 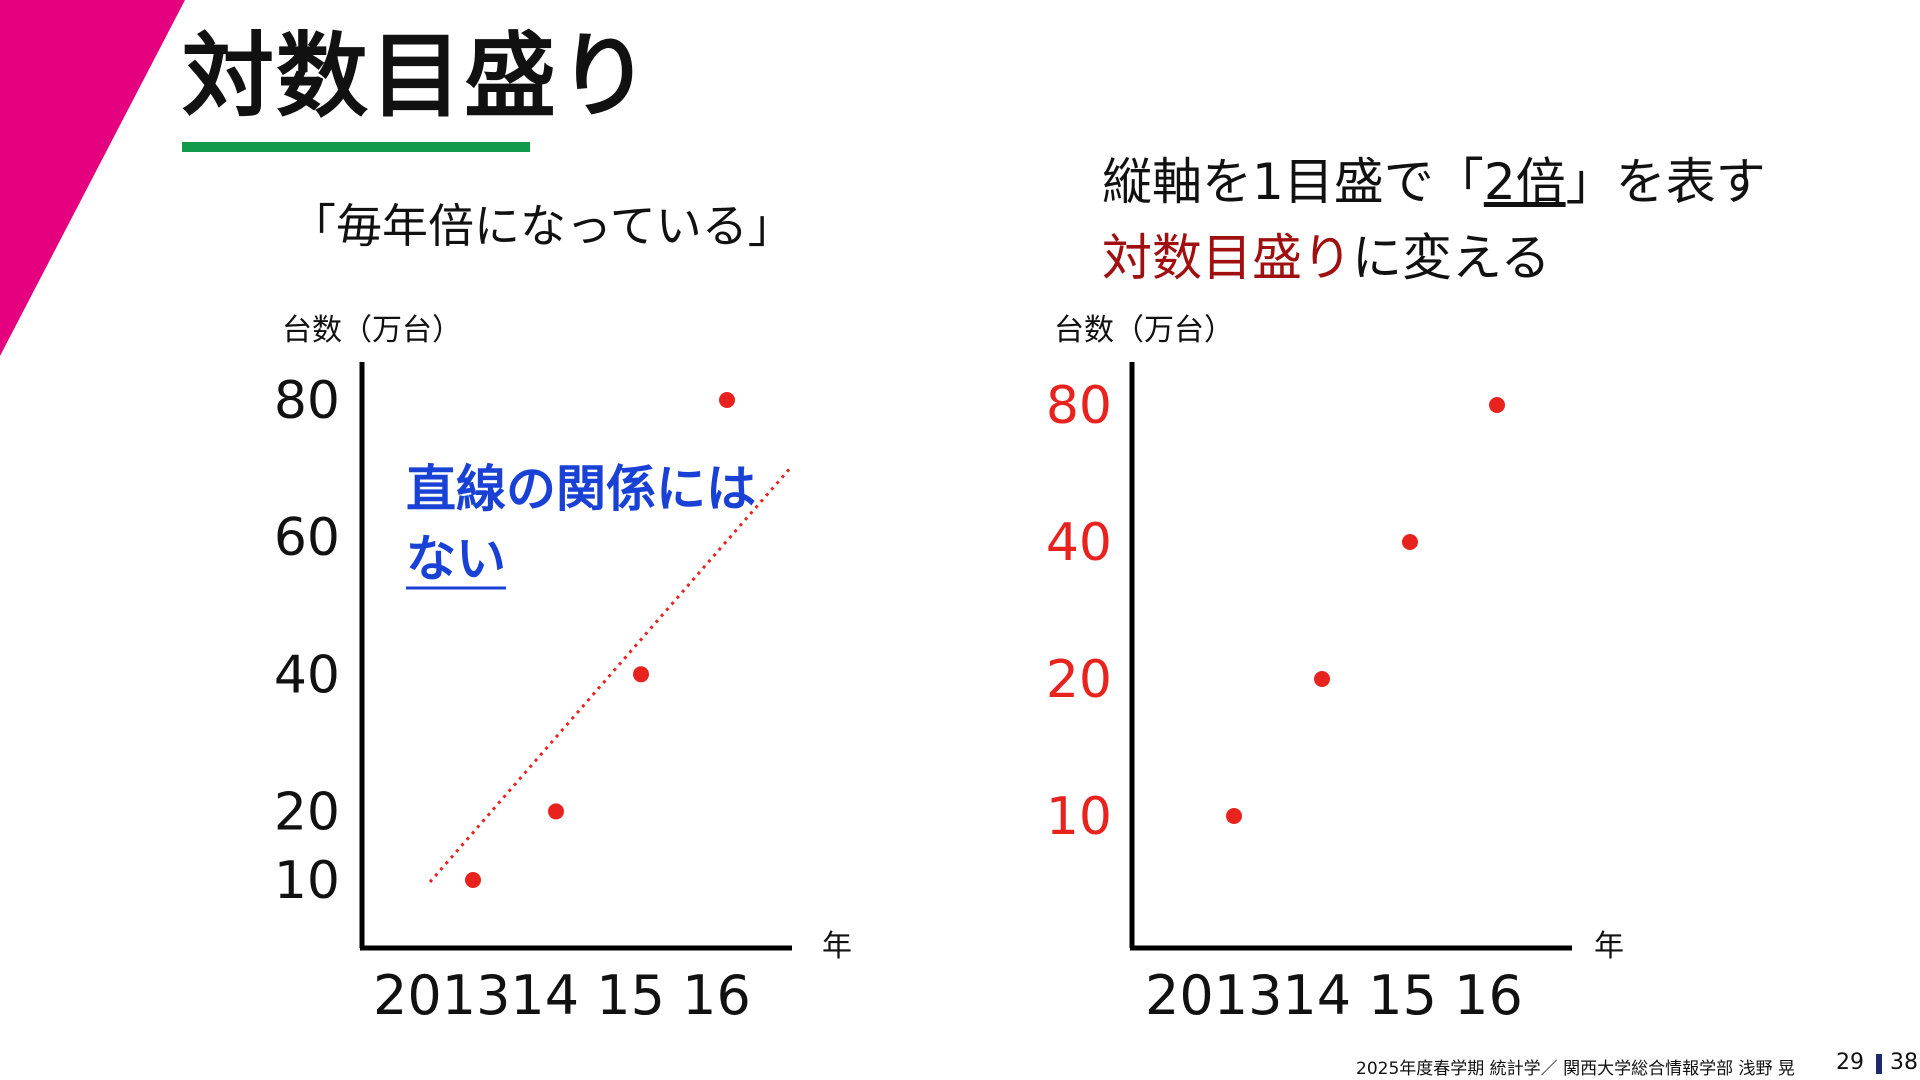 What do you see at coordinates (1575, 1069) in the screenshot?
I see `footer-text: 2025年度春学期 統計学／ 関西大学総合情報学部 浅野 晃` at bounding box center [1575, 1069].